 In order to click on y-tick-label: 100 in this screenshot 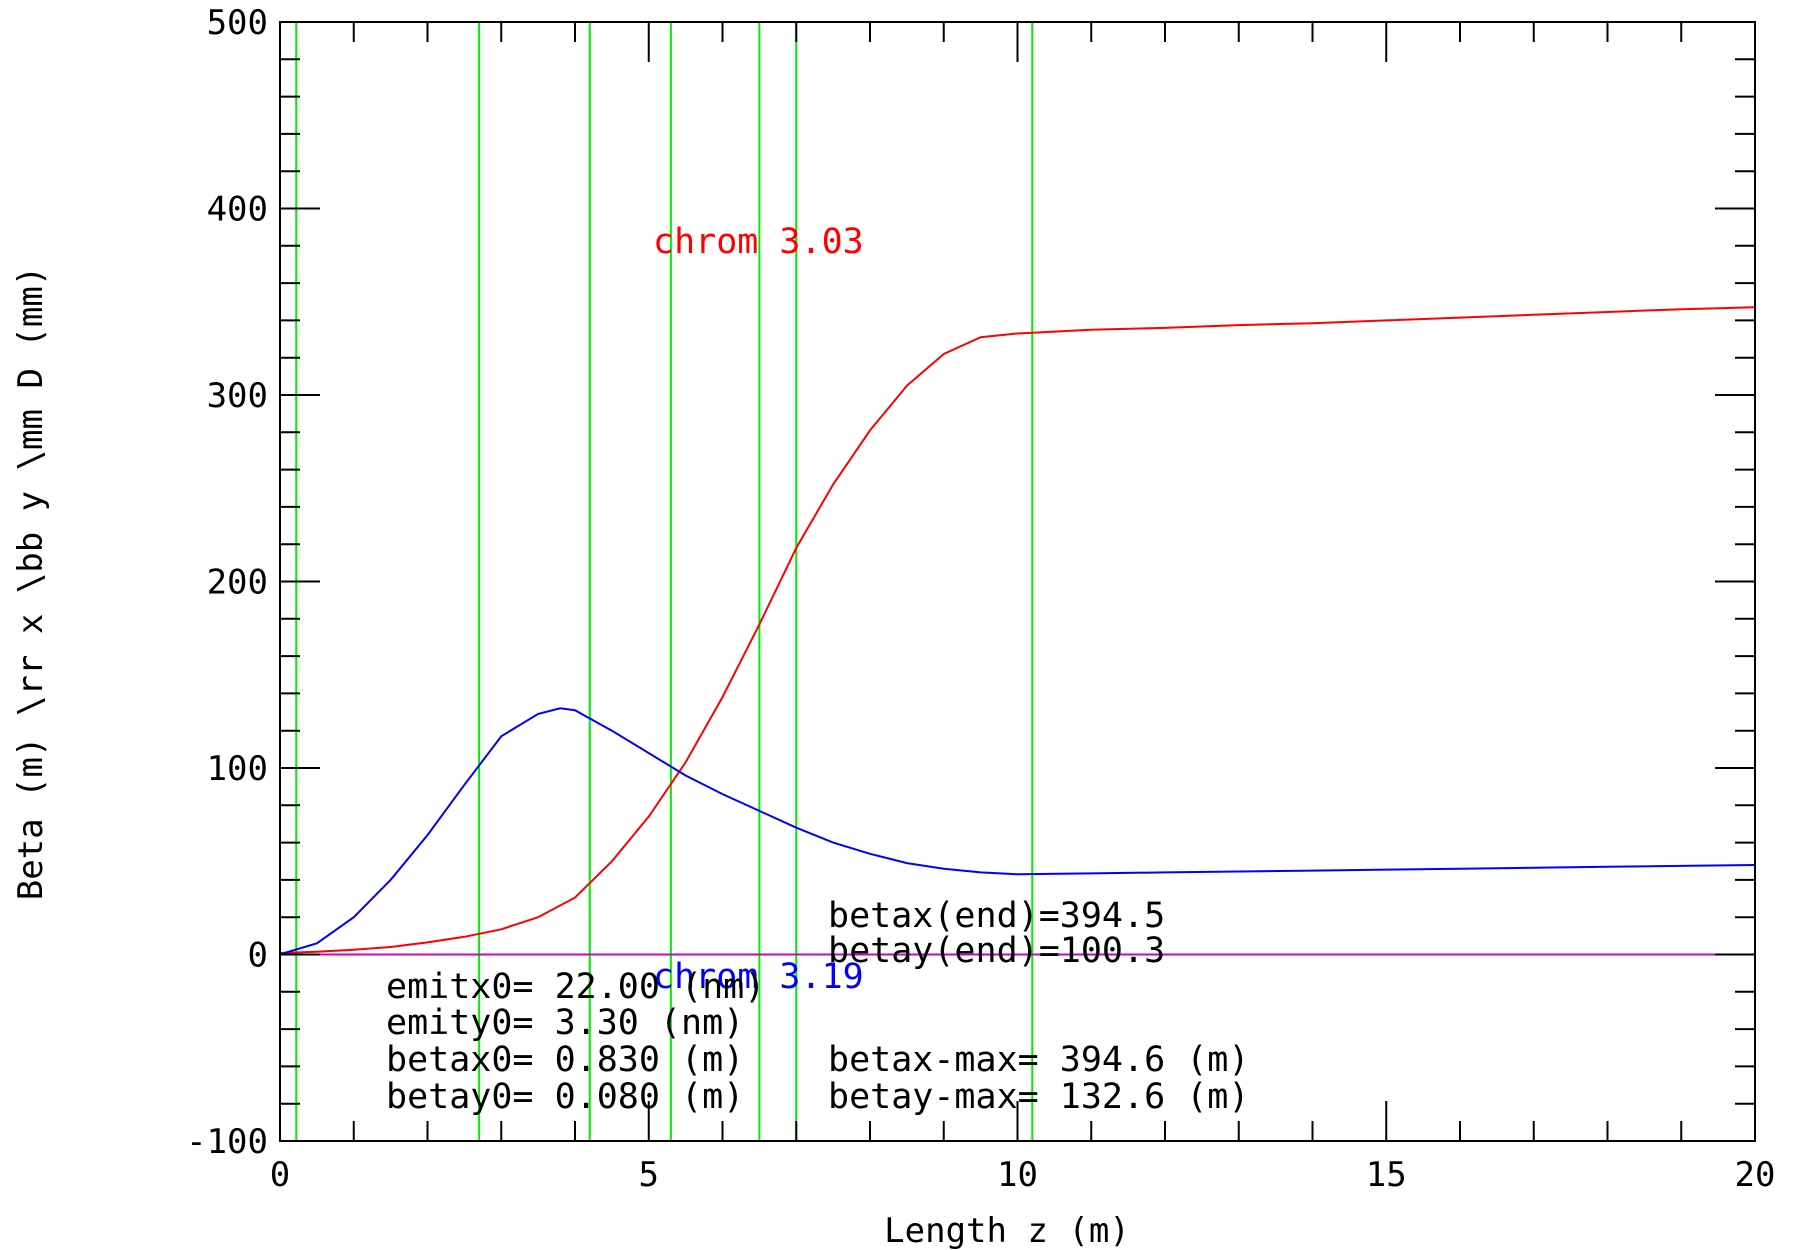, I will do `click(237, 769)`.